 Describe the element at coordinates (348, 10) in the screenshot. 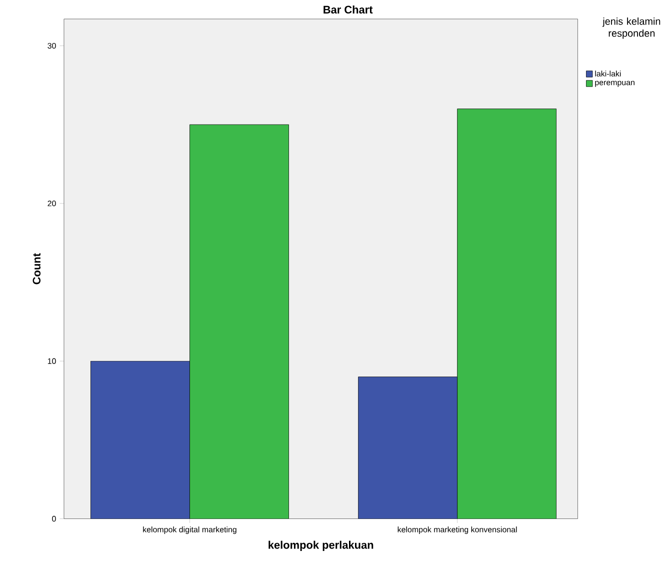

I see `chart-title: Bar Chart` at that location.